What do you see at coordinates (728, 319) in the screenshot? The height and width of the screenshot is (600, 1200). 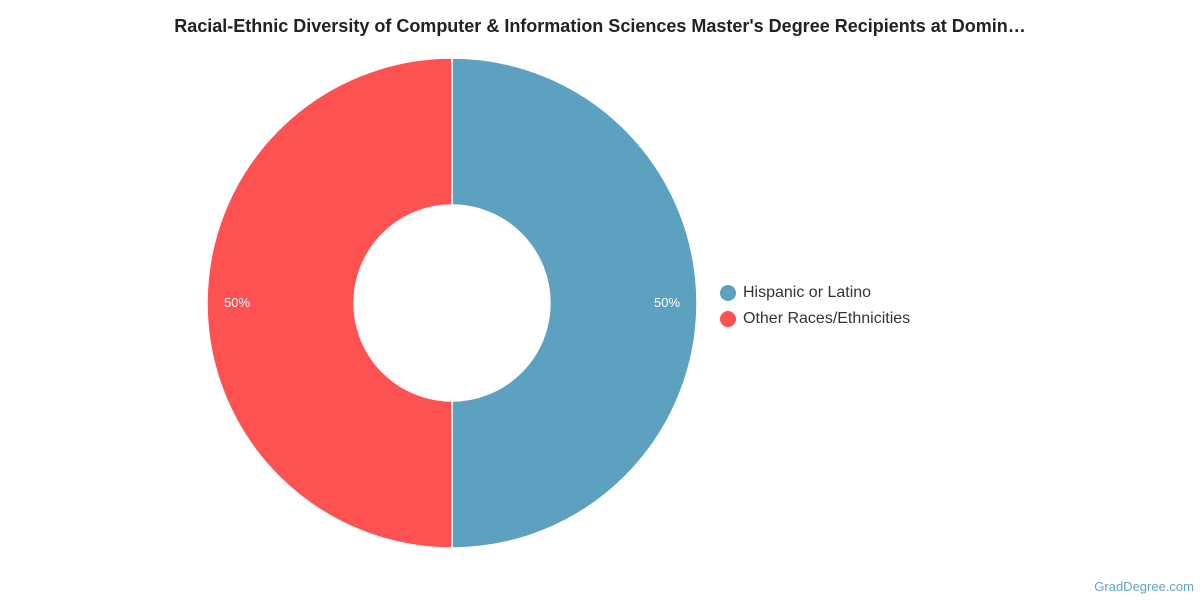 I see `legend-swatch-other-races-ethnicities` at bounding box center [728, 319].